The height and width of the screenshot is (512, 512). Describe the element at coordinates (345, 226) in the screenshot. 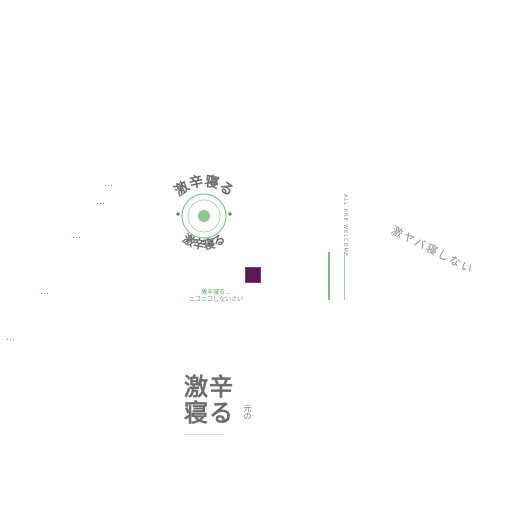

I see `vertical-label: ALL ARE WELCOME` at that location.